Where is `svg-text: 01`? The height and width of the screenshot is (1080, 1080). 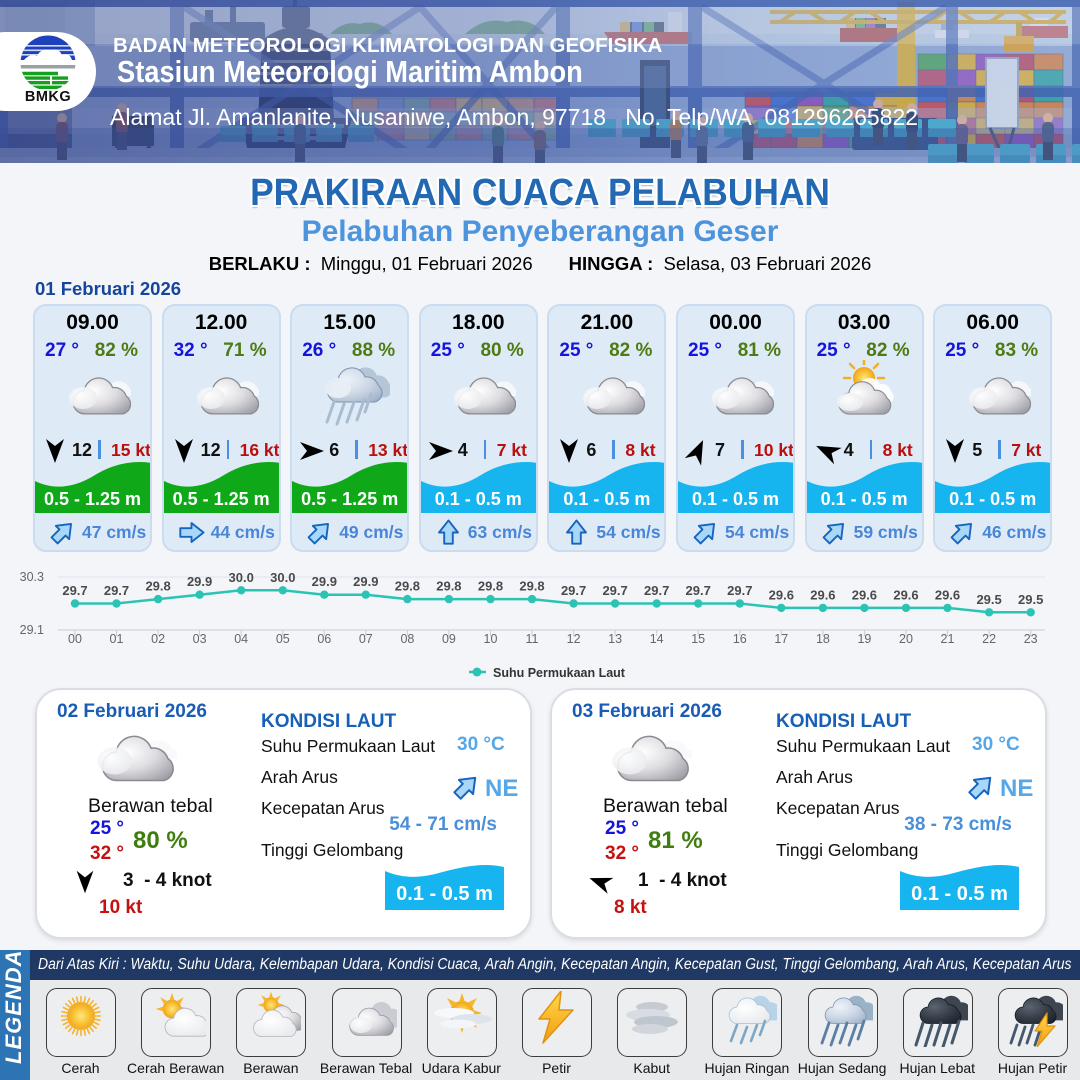
svg-text: 01 is located at coordinates (117, 639).